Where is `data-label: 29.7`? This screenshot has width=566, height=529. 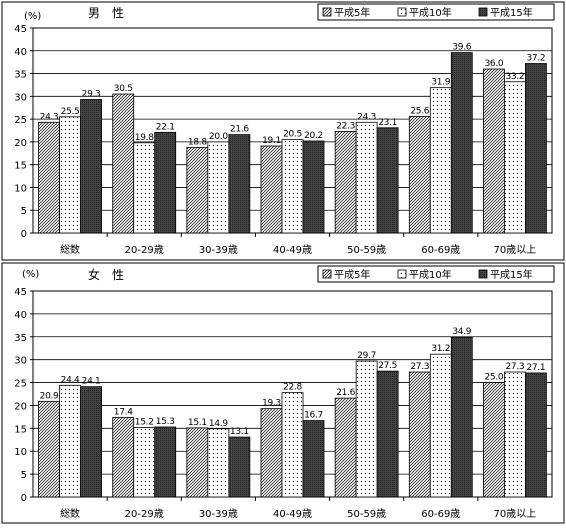
data-label: 29.7 is located at coordinates (366, 356).